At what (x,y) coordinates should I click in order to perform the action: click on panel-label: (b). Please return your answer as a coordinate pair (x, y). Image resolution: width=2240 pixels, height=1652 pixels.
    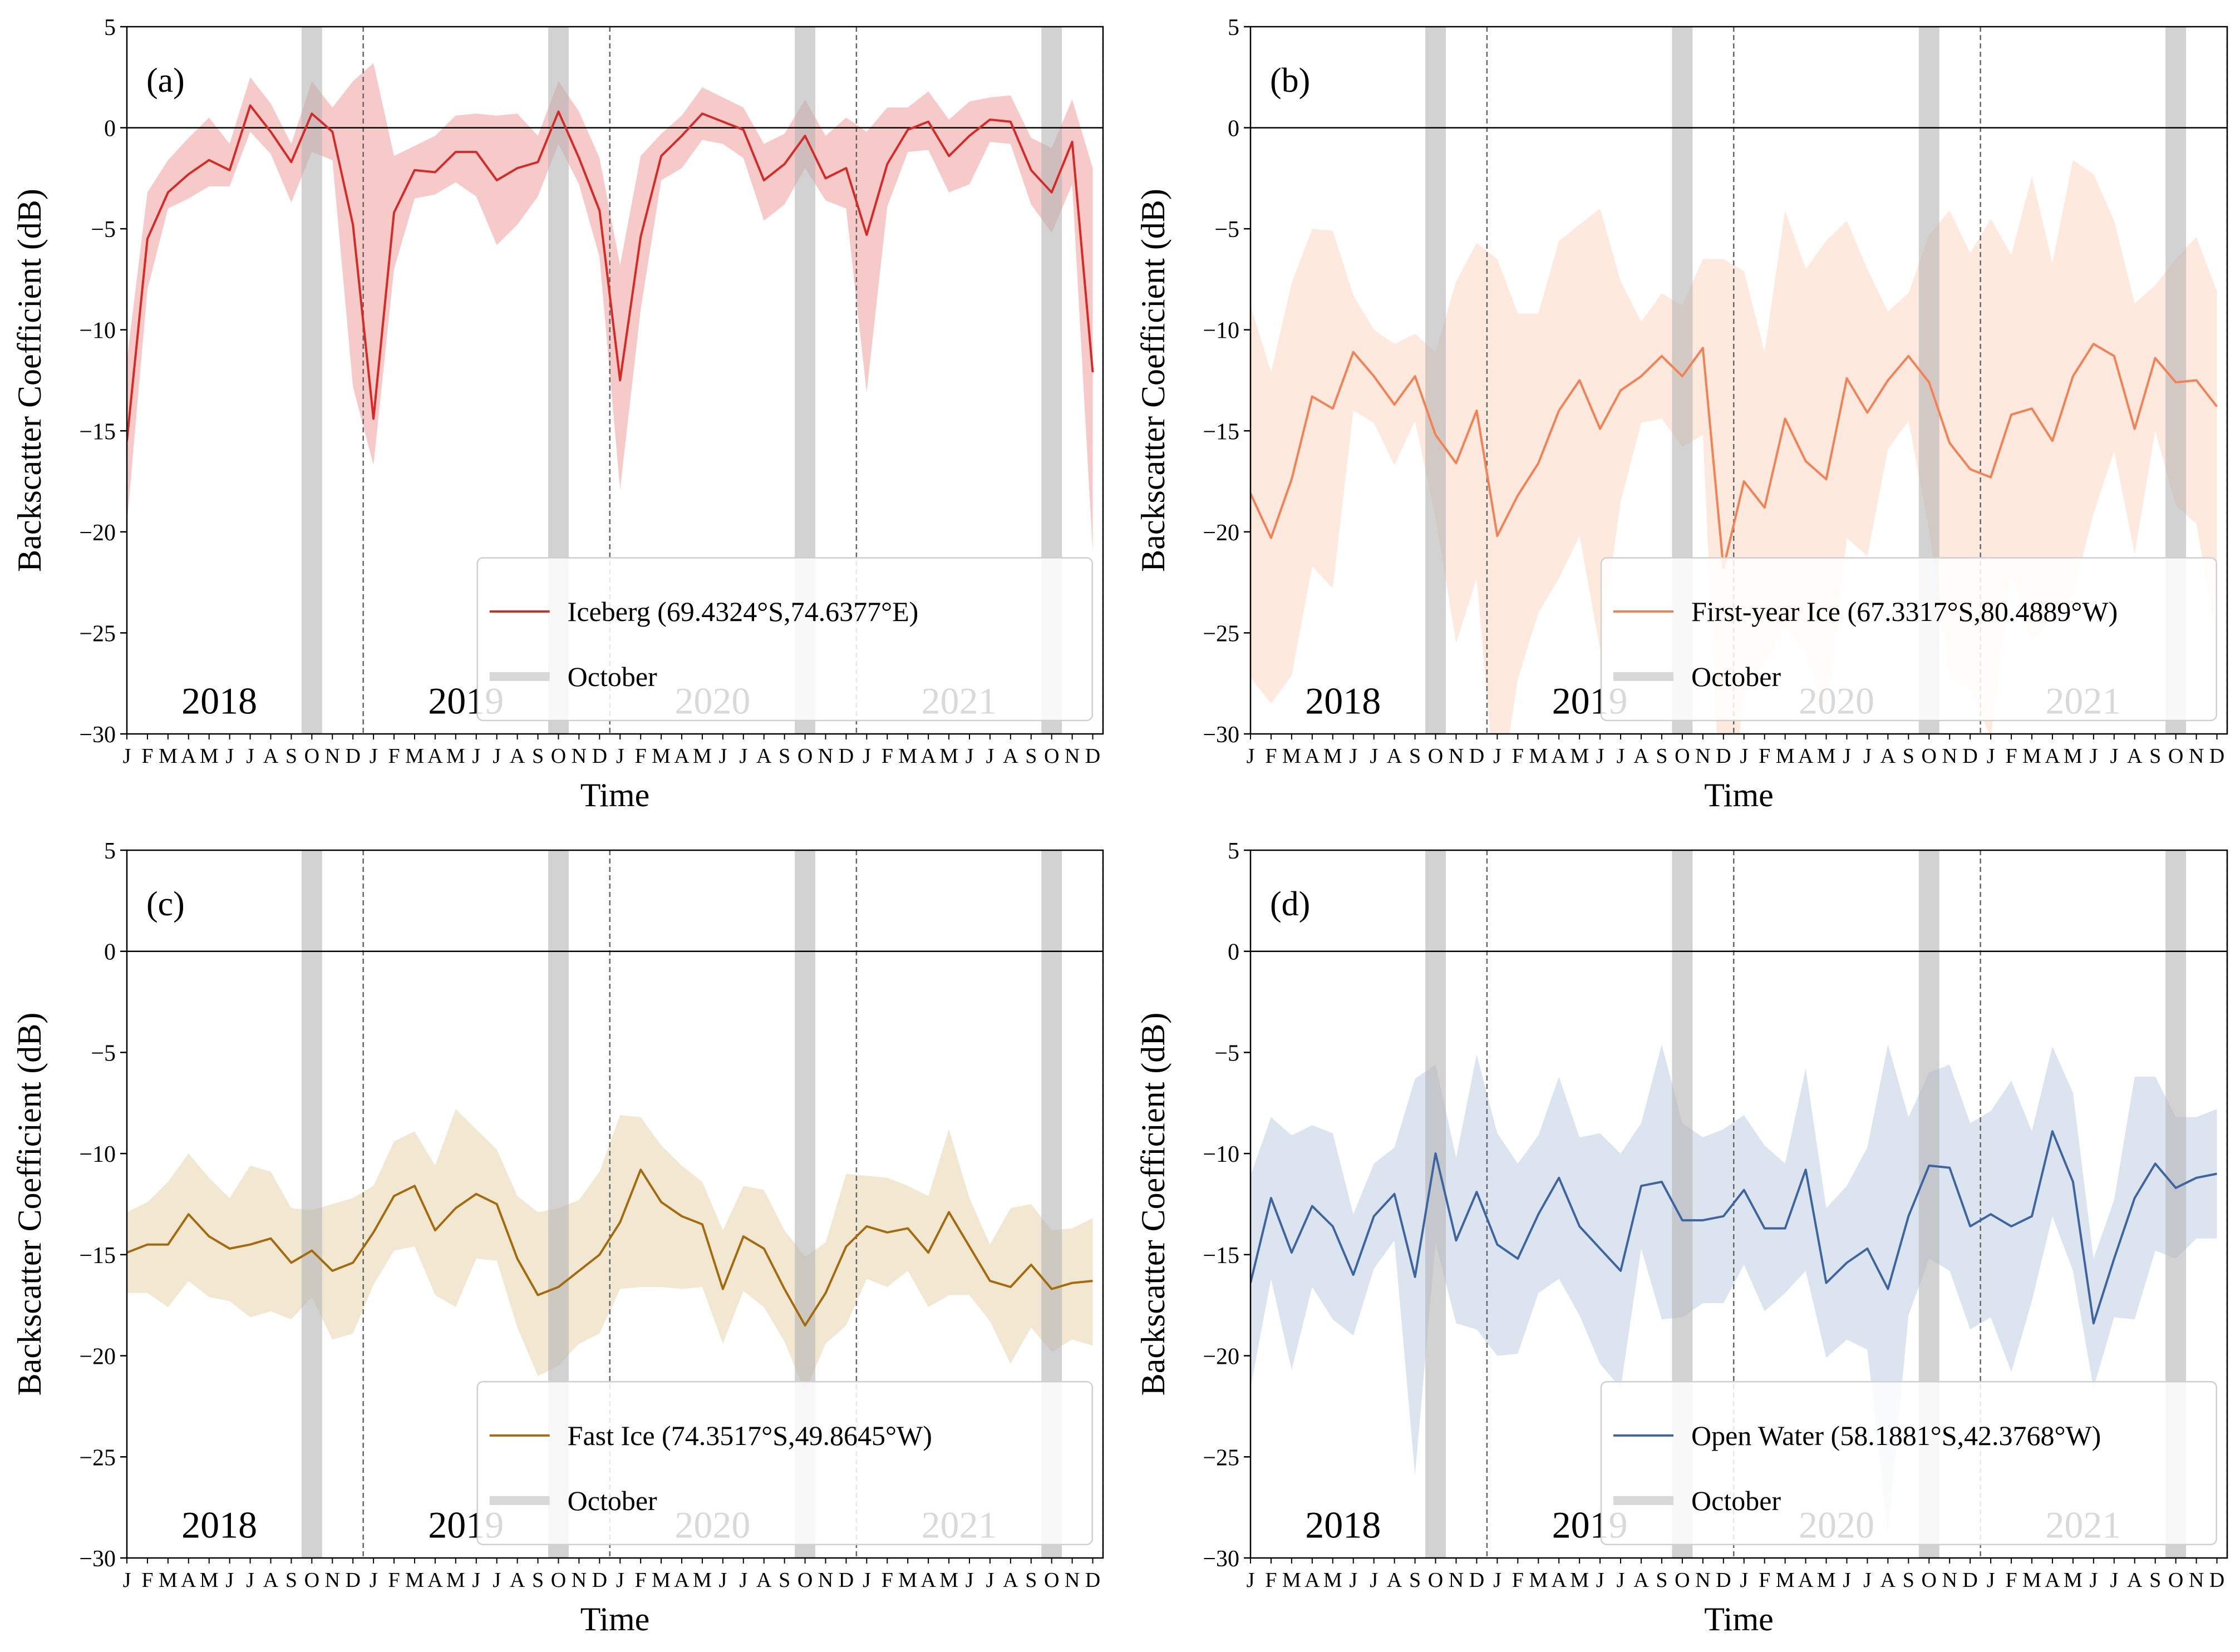
    Looking at the image, I should click on (1290, 81).